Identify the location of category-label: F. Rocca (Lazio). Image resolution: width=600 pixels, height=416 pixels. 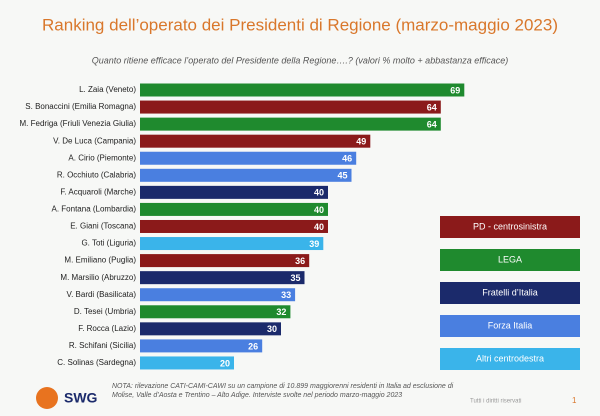
(107, 328).